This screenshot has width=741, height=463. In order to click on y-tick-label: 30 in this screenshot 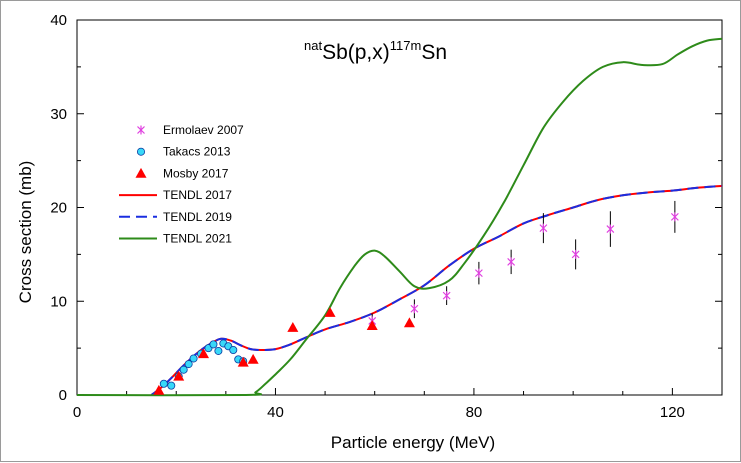, I will do `click(58, 114)`.